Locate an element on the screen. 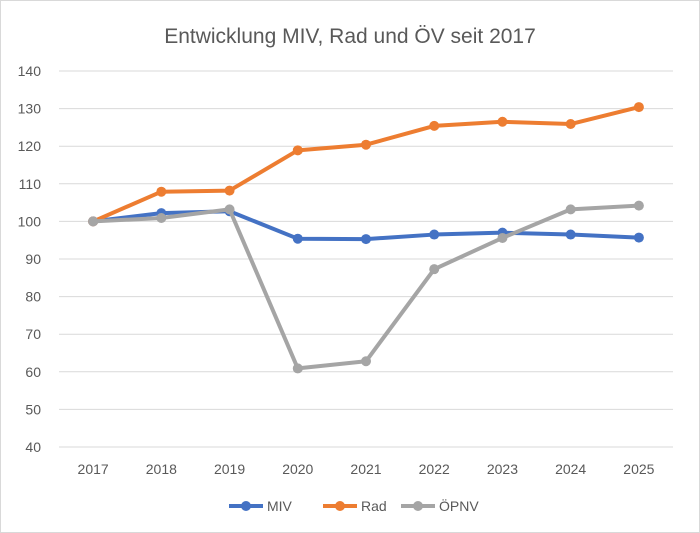 The height and width of the screenshot is (533, 700). x-tick-label: 2018 is located at coordinates (161, 469).